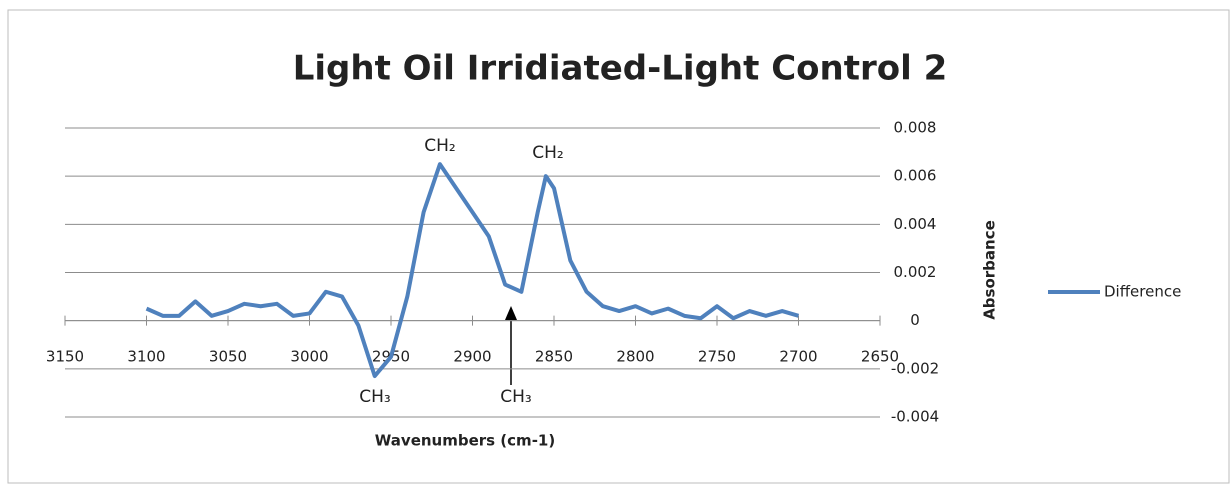  I want to click on x-axis-title: Wavenumbers (cm-1), so click(465, 441).